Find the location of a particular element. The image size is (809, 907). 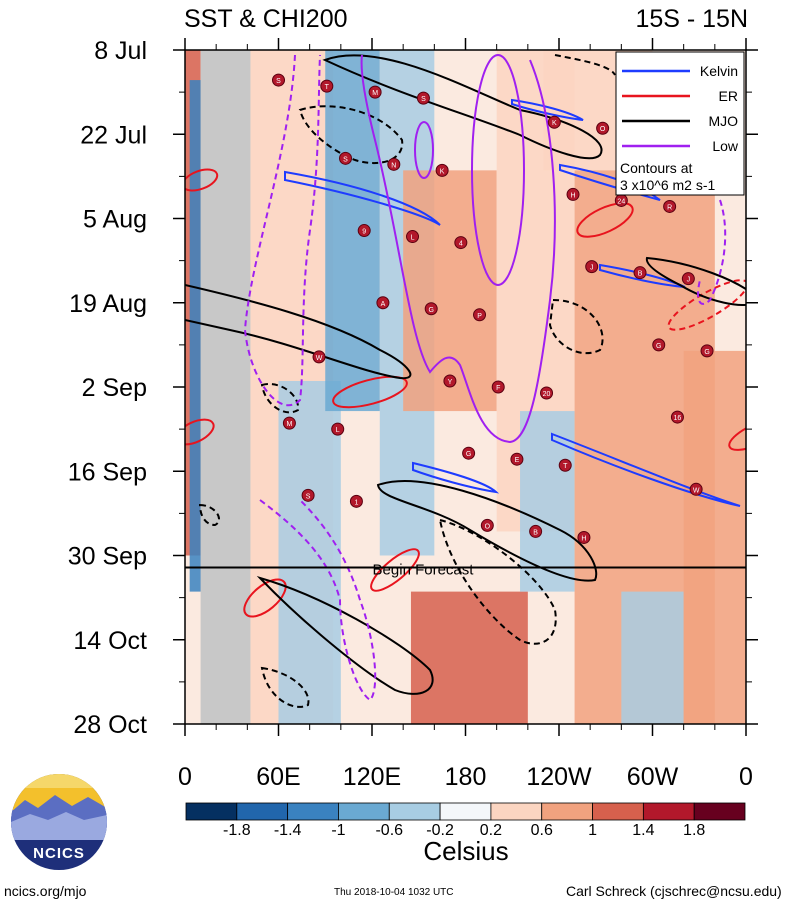

colorbar-tick-label: -1 is located at coordinates (338, 830).